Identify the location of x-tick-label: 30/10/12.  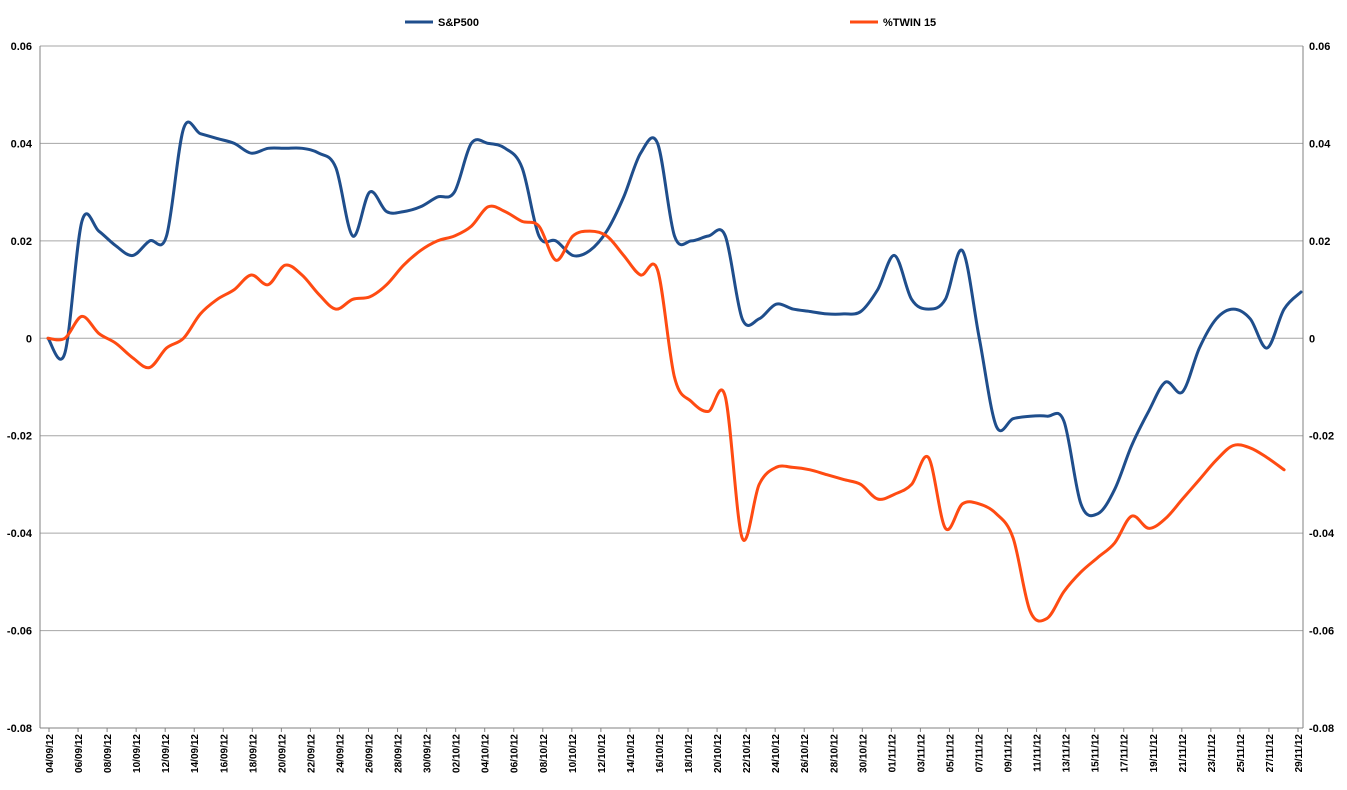
(863, 753).